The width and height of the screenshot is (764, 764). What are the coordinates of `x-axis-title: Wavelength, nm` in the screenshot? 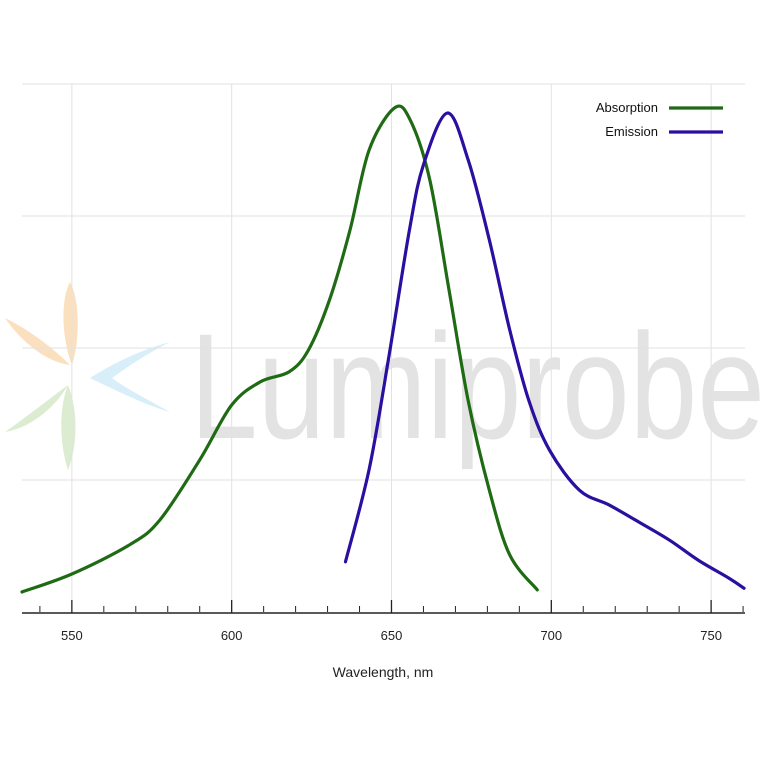 It's located at (383, 672).